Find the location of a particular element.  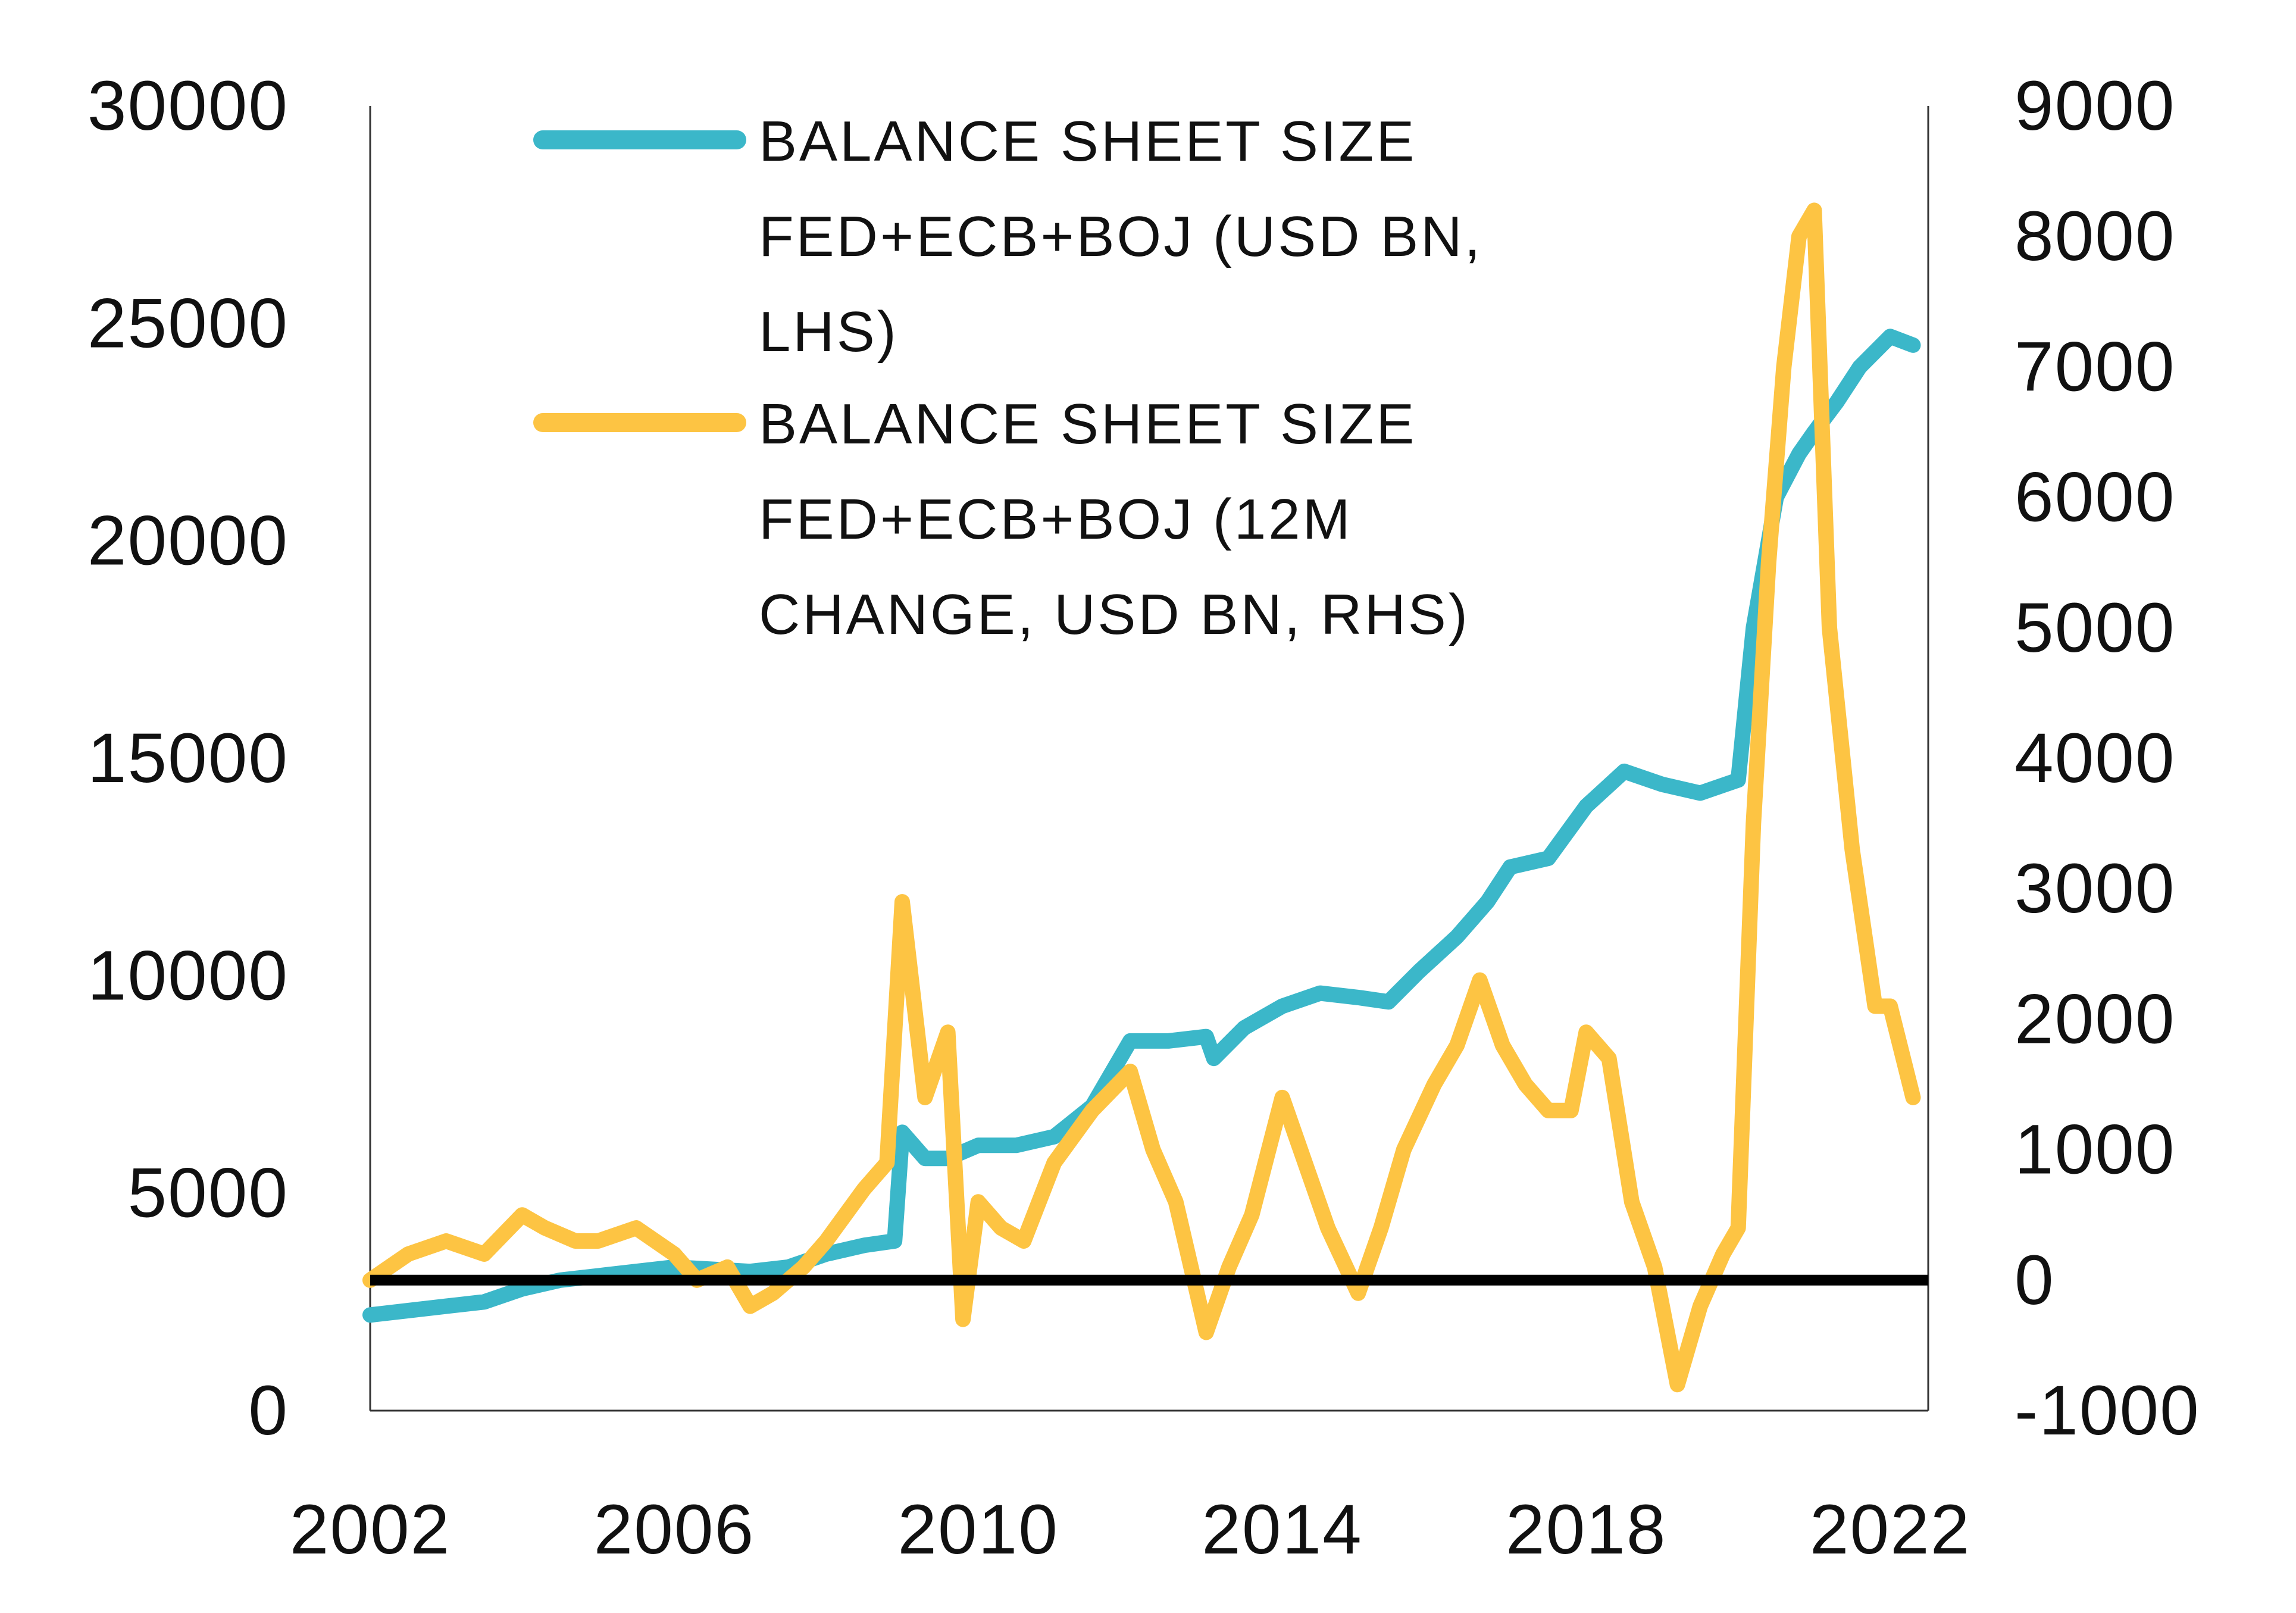

x-tick-label: 2010 is located at coordinates (978, 1530).